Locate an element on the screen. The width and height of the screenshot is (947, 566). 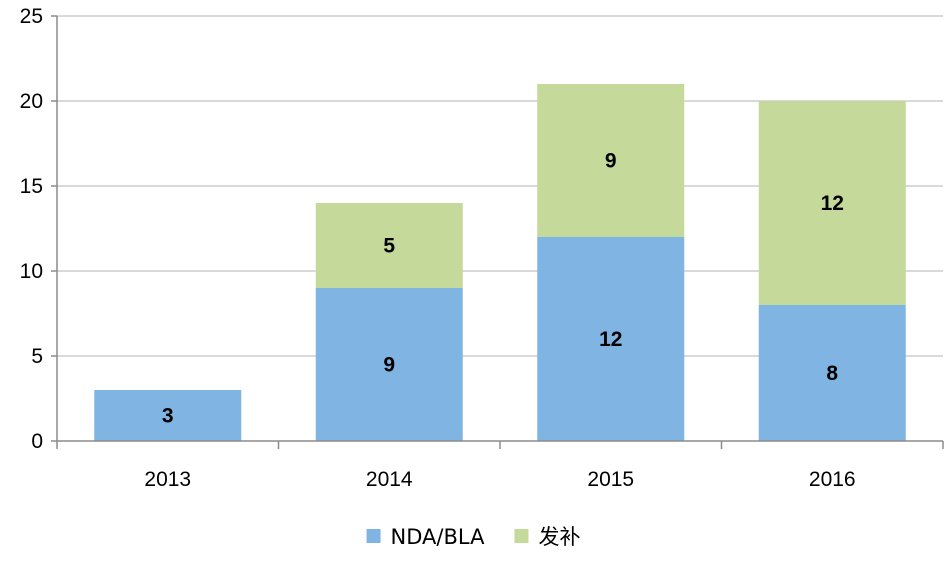
x-tick-labels: 2013 2014 2015 2016 is located at coordinates (499, 479).